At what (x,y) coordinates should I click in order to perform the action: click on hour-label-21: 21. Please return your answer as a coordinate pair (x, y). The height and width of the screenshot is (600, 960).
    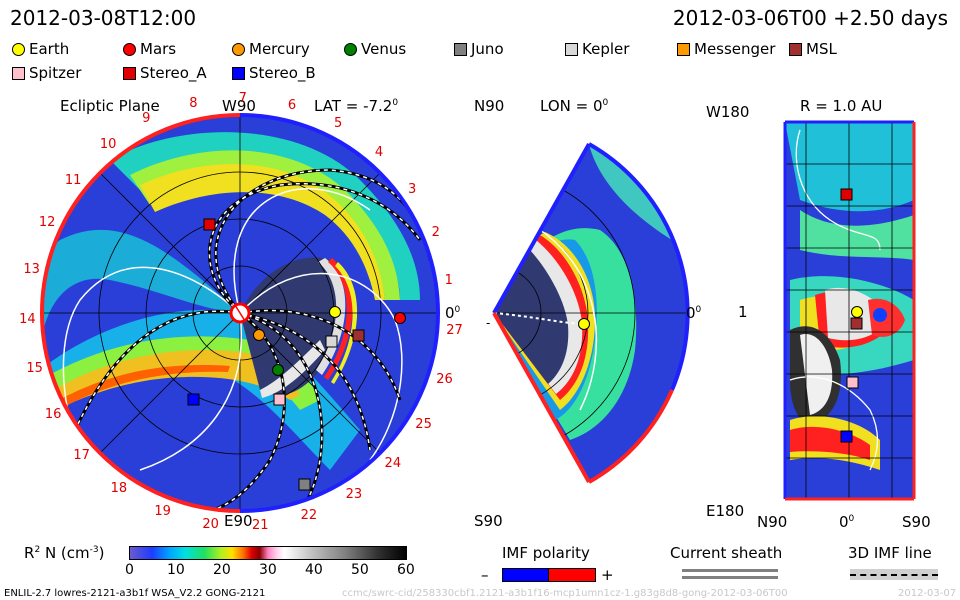
    Looking at the image, I should click on (260, 526).